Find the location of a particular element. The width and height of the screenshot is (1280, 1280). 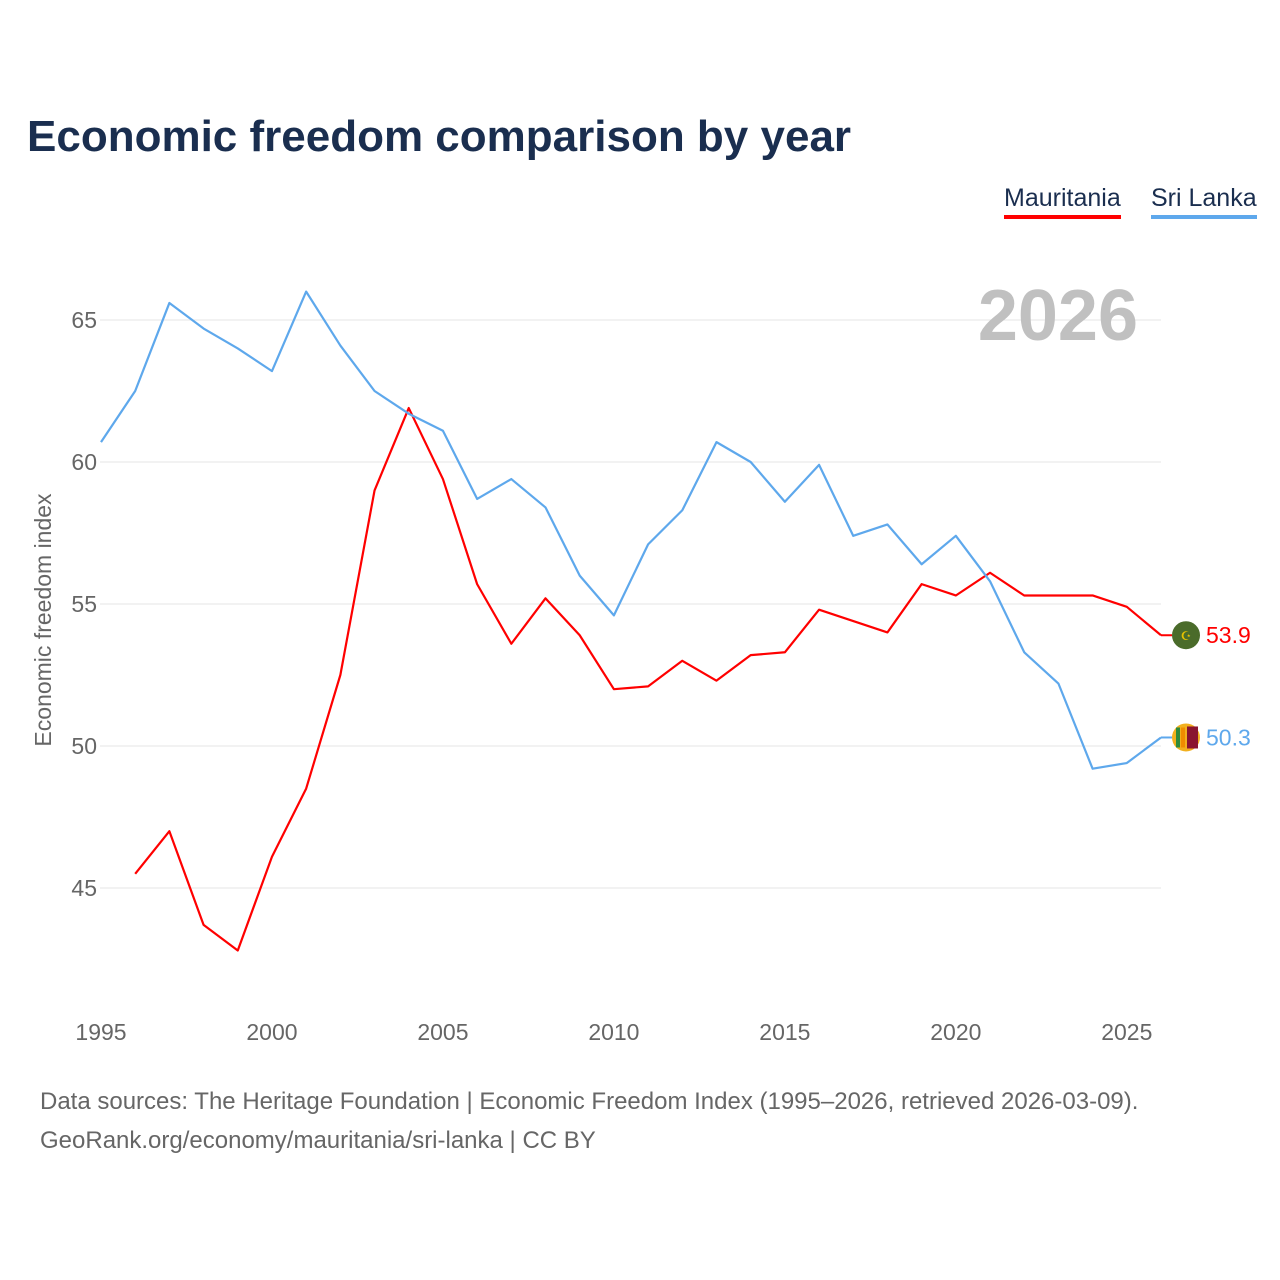

flag-mauritania-icon is located at coordinates (1186, 635).